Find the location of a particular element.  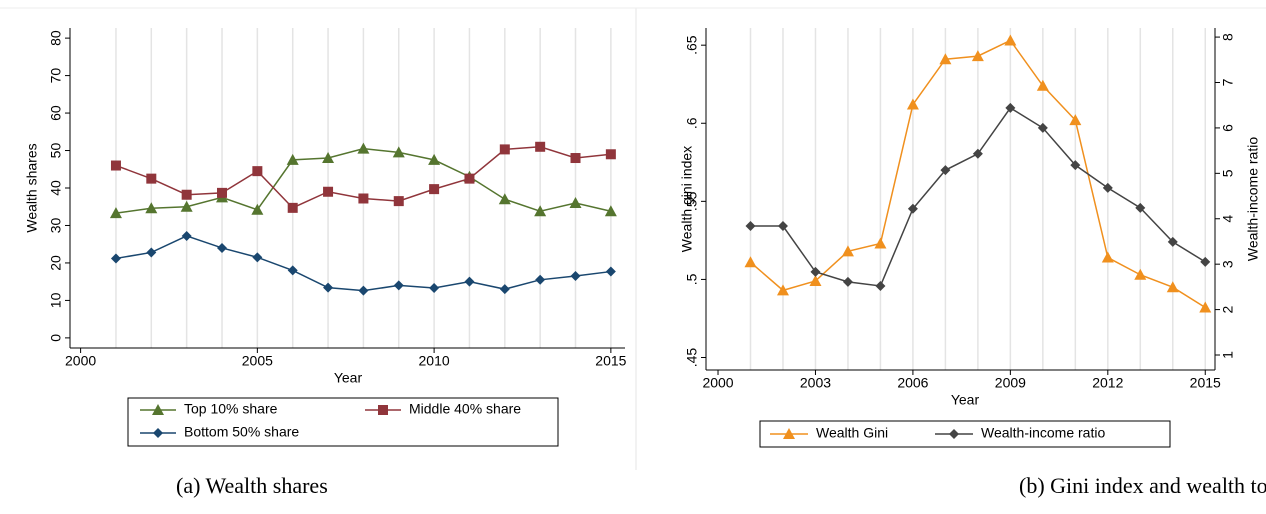

x-tick-label: 2005 is located at coordinates (257, 361).